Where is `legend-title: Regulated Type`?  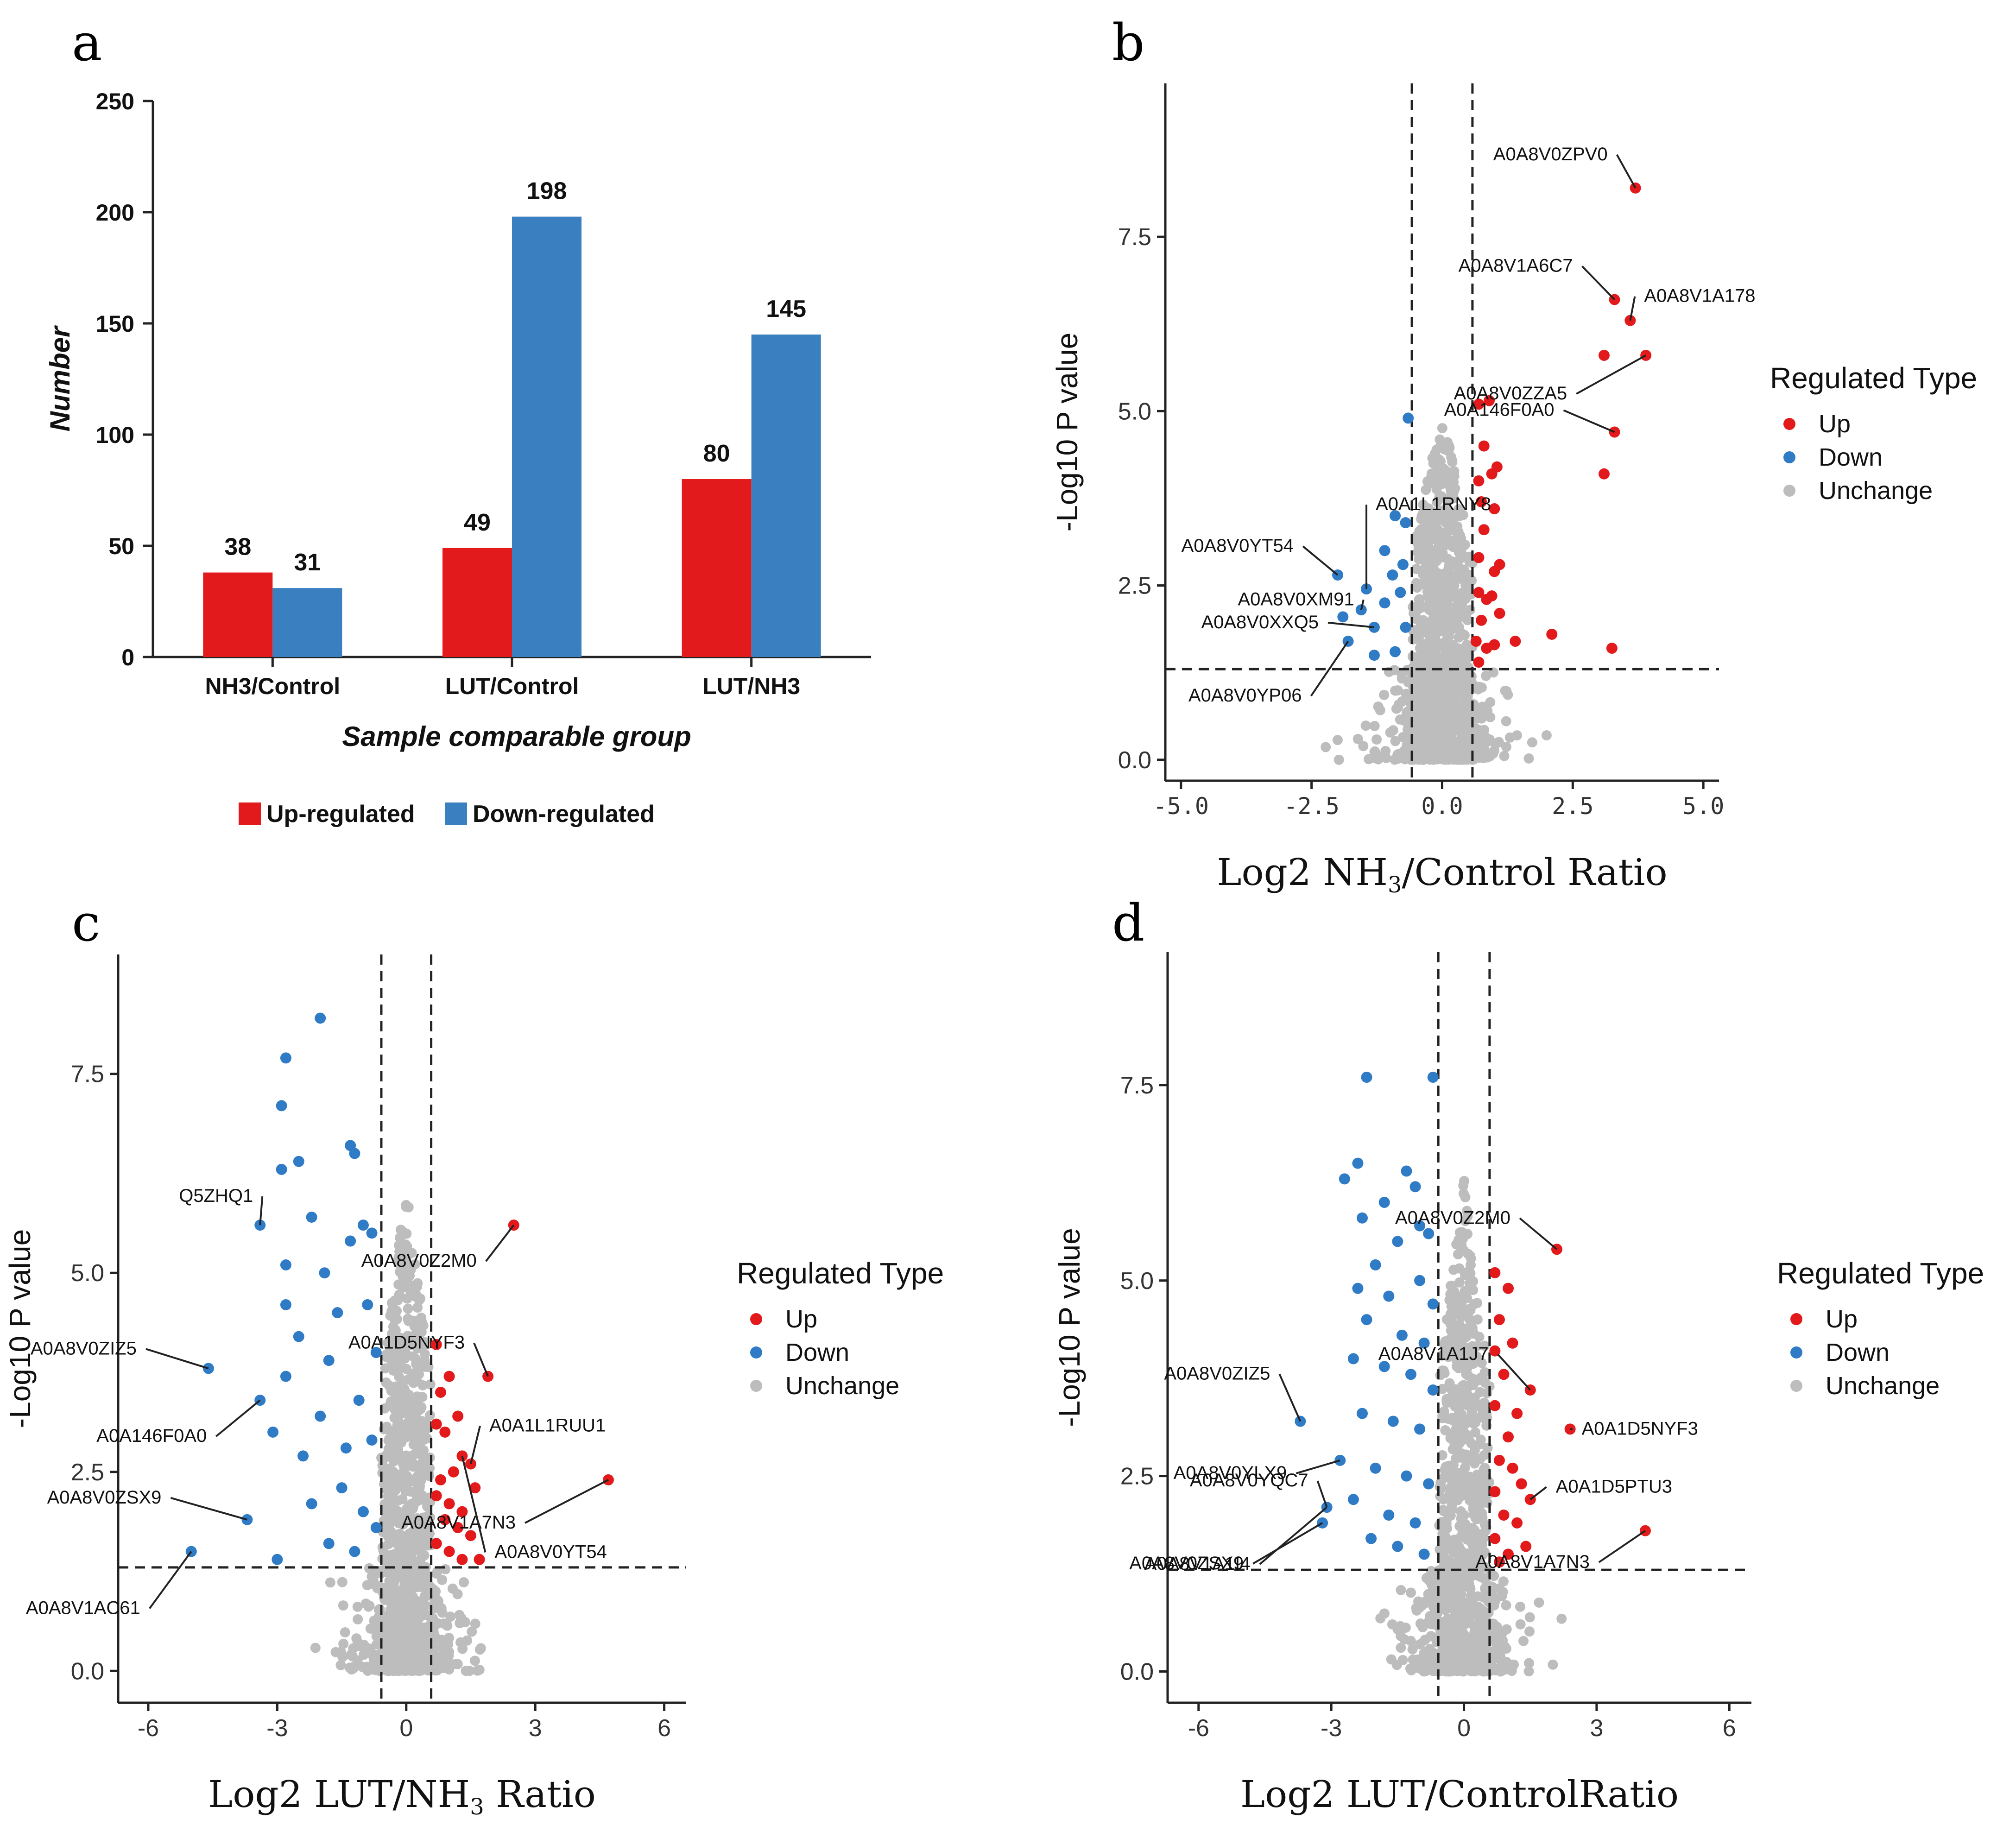 legend-title: Regulated Type is located at coordinates (1880, 1273).